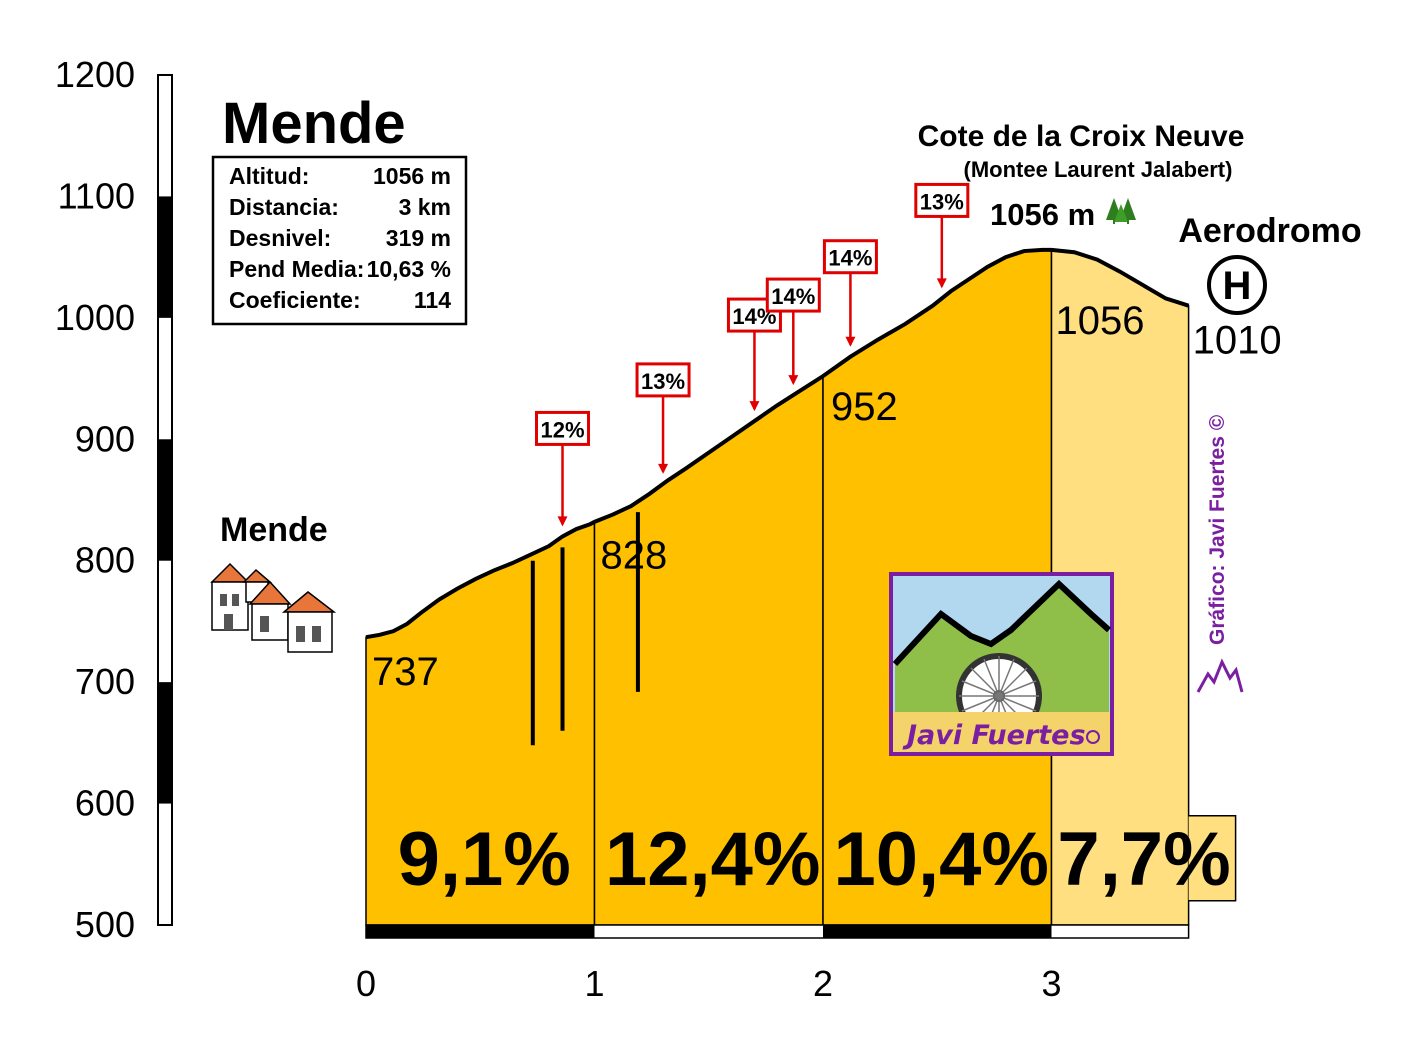 The height and width of the screenshot is (1042, 1423). What do you see at coordinates (284, 207) in the screenshot?
I see `info-row-label: Distancia:` at bounding box center [284, 207].